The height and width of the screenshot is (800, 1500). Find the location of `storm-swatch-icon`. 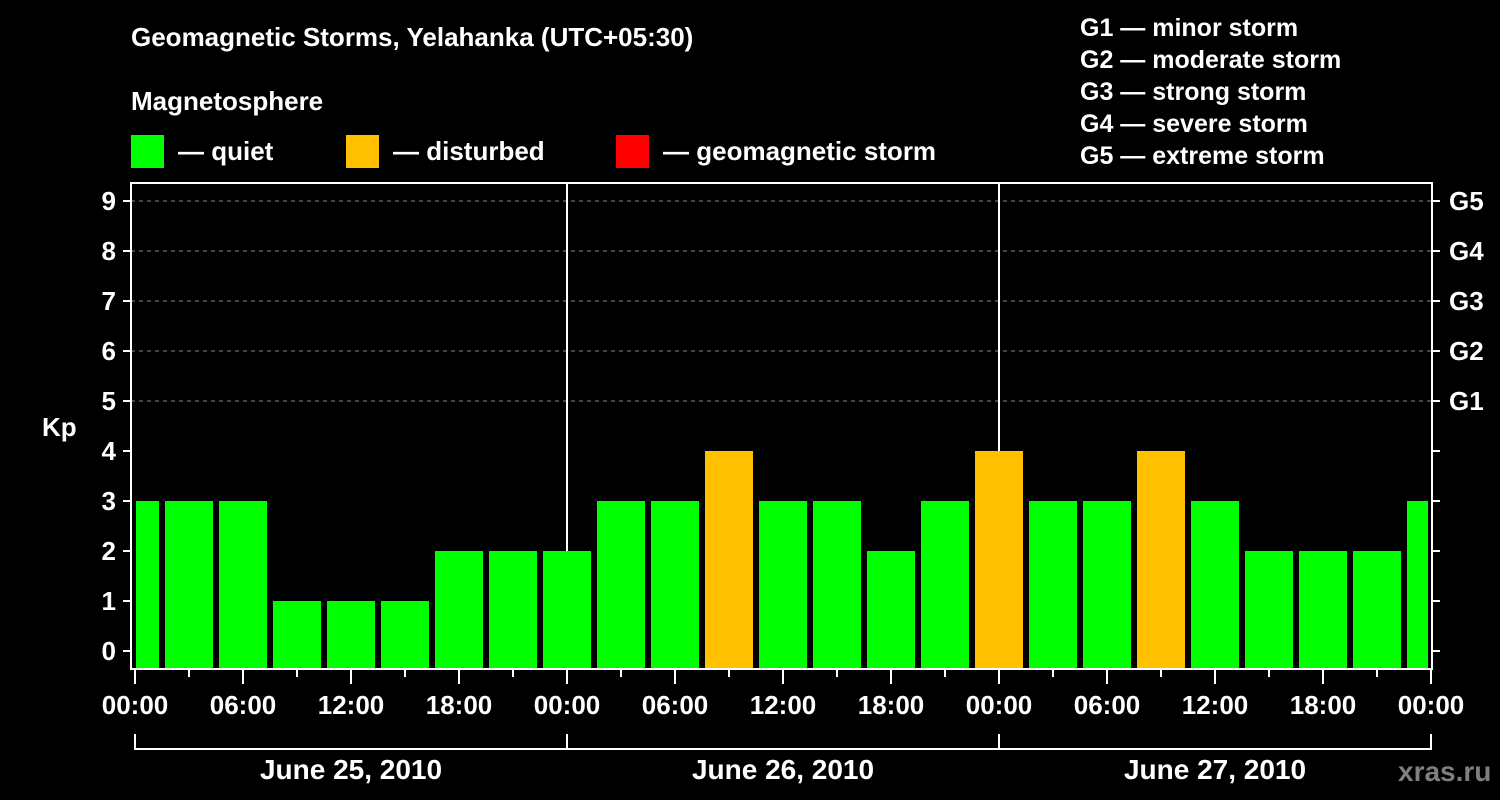

storm-swatch-icon is located at coordinates (632, 151).